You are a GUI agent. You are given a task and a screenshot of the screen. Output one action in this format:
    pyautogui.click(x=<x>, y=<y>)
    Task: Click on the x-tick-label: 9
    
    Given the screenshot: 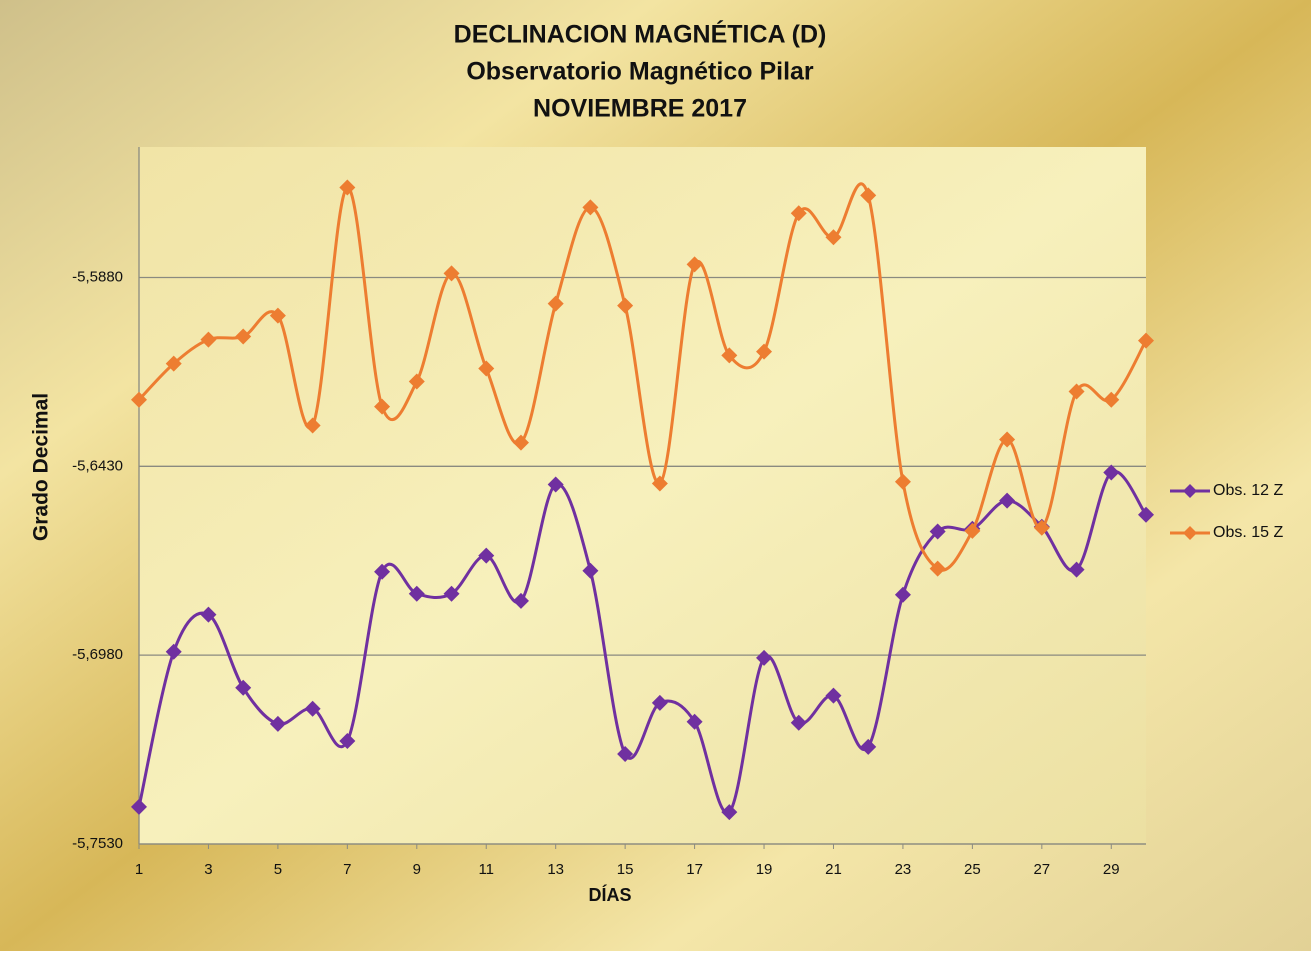 What is the action you would take?
    pyautogui.click(x=417, y=869)
    